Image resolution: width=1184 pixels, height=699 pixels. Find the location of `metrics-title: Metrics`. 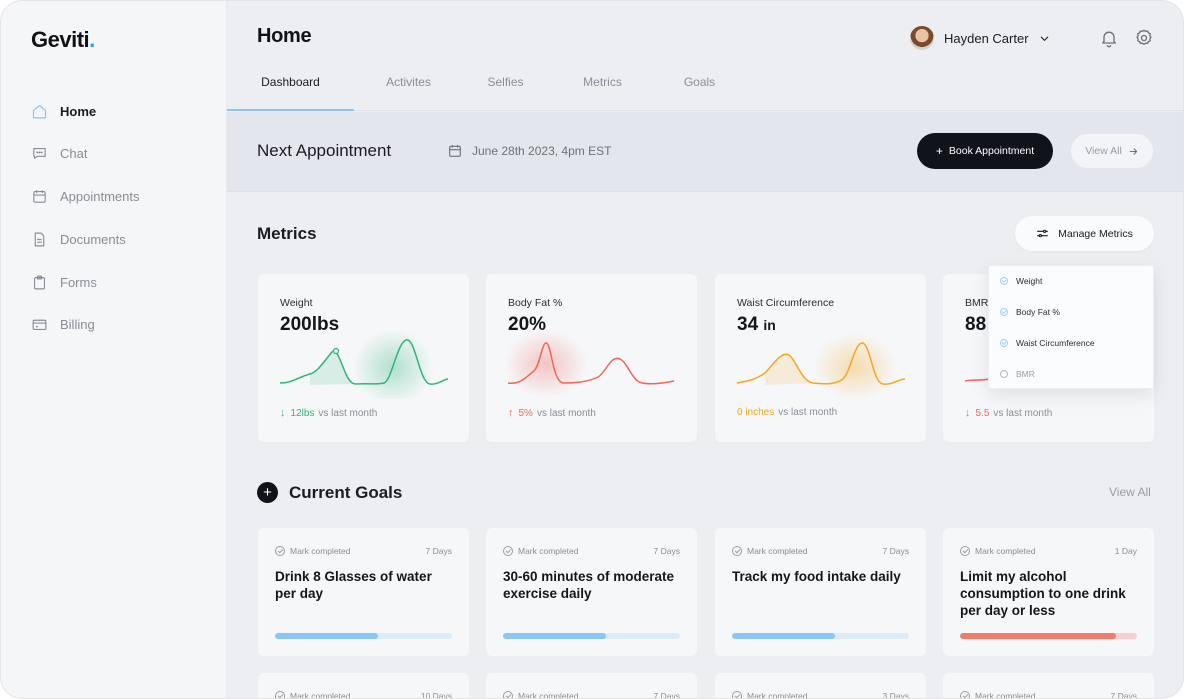

metrics-title: Metrics is located at coordinates (287, 233).